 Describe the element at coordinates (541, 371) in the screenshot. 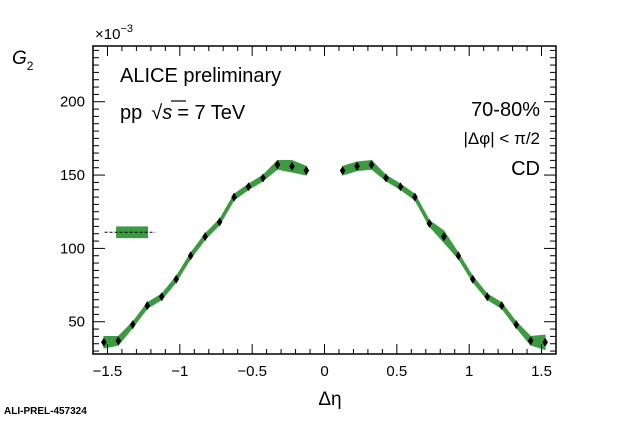

I see `x-tick-label: 1.5` at that location.